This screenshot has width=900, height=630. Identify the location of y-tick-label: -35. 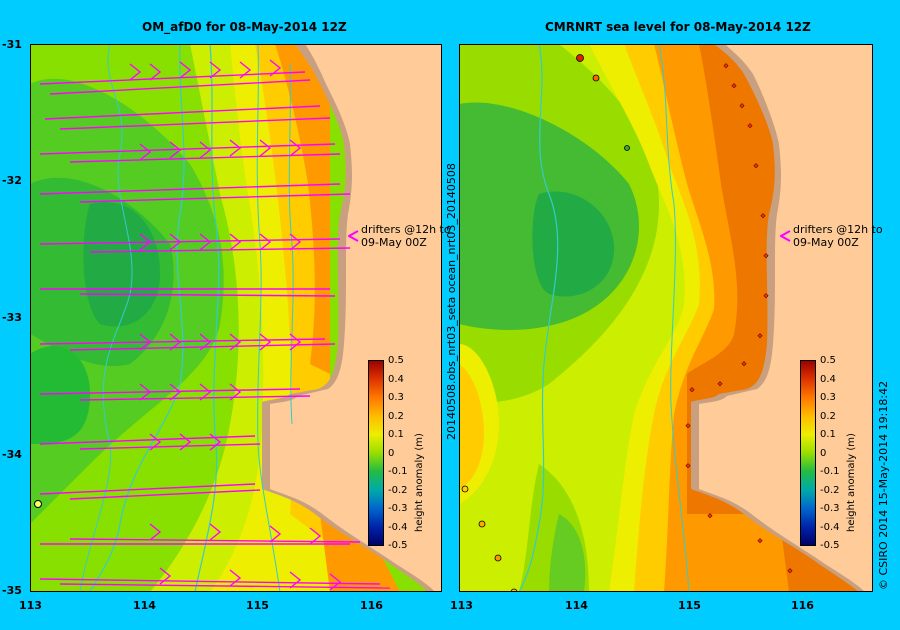
(12, 590).